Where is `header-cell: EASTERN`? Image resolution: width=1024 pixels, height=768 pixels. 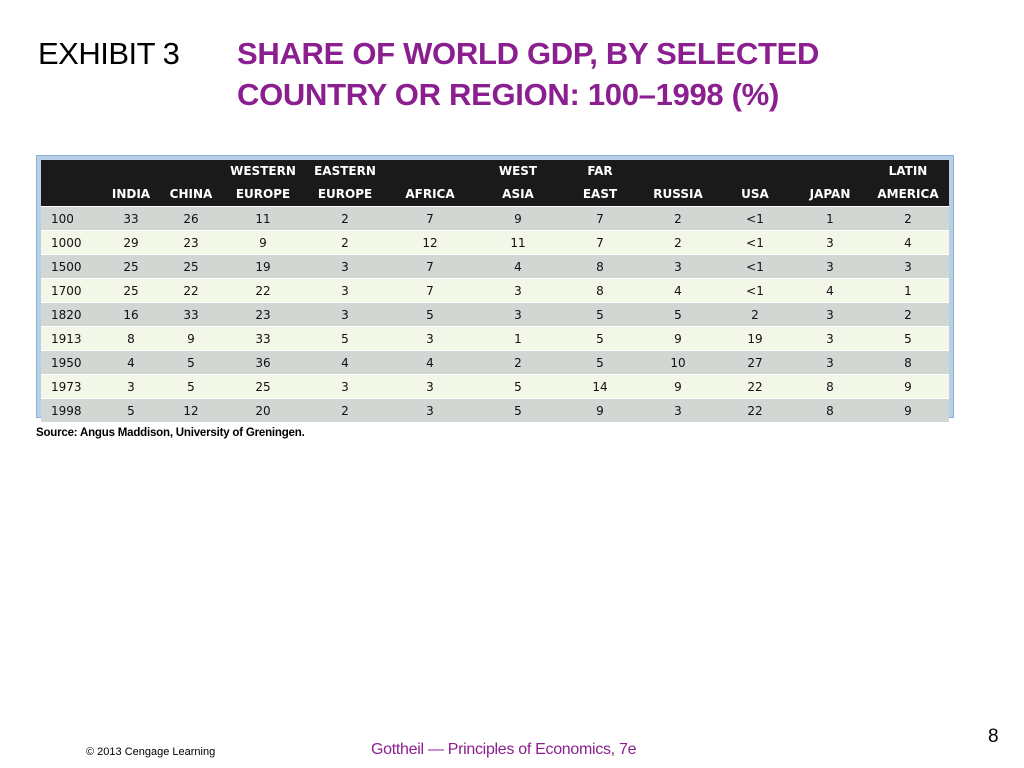
header-cell: EASTERN is located at coordinates (345, 171).